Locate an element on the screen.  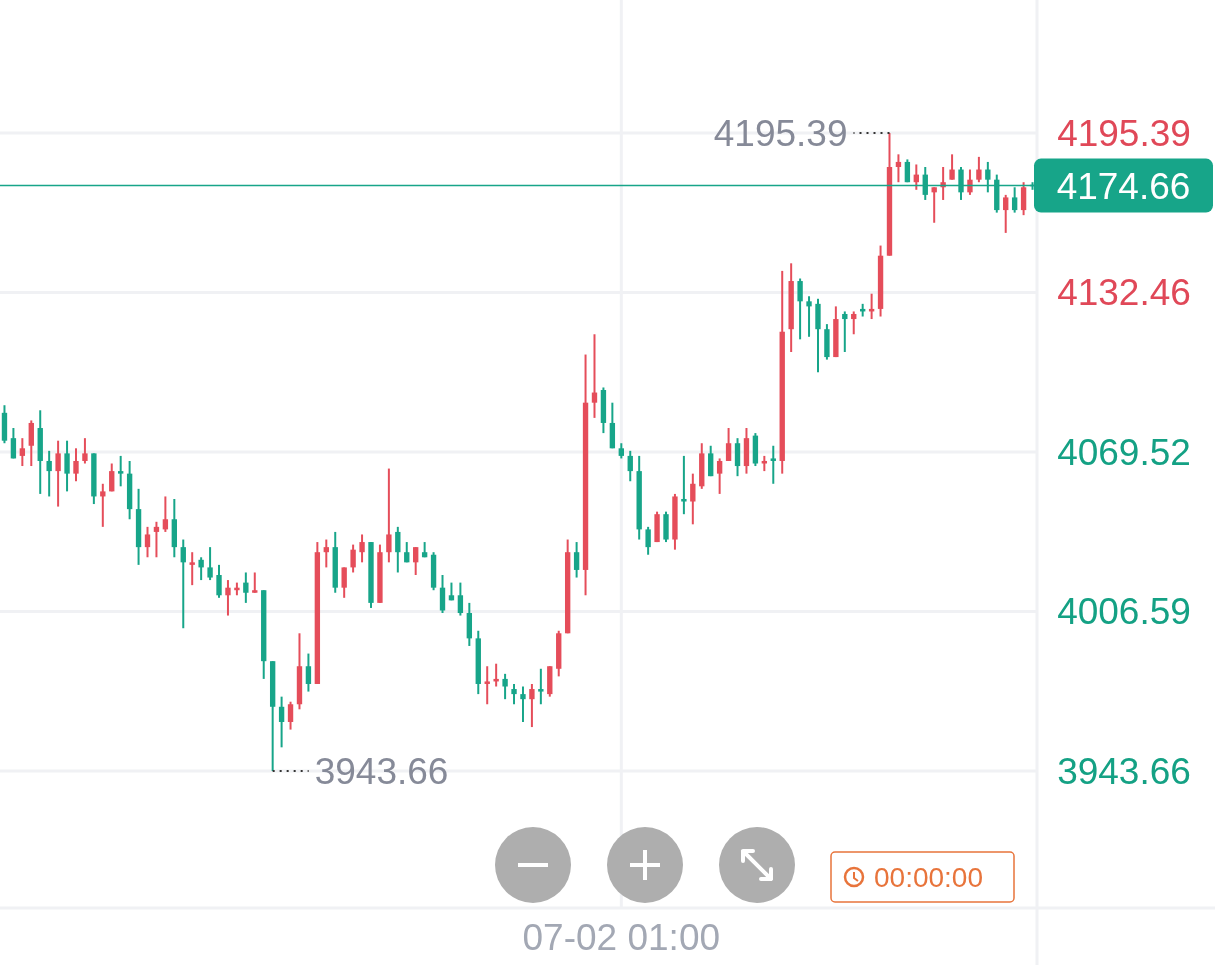
x-tick-label: 07-02 01:00 is located at coordinates (621, 937).